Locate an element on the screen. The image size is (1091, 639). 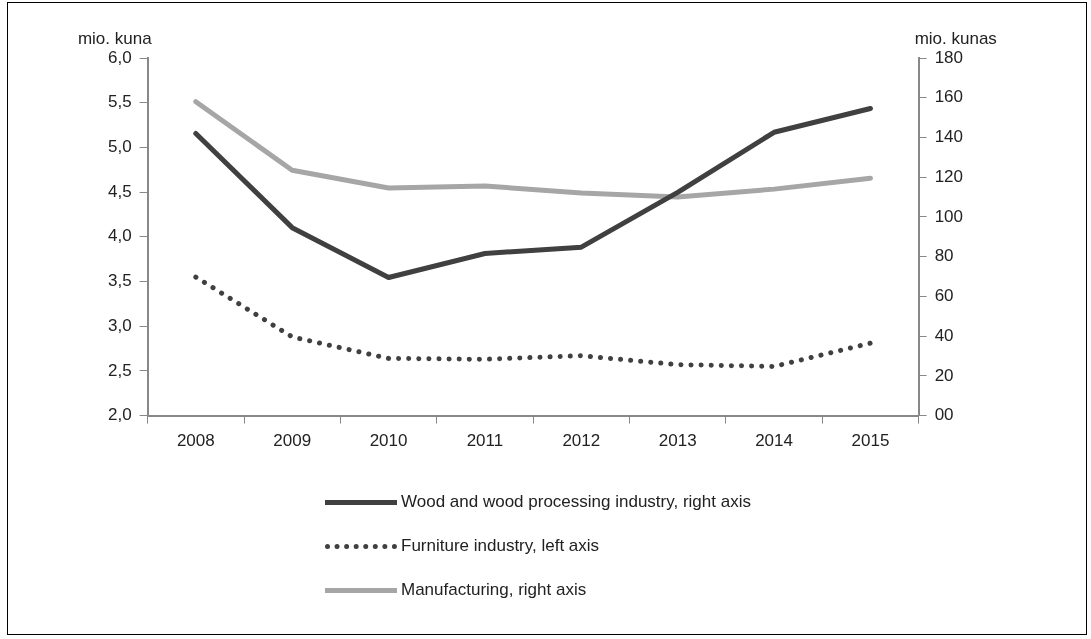
y2-tick-label: 180 is located at coordinates (949, 57).